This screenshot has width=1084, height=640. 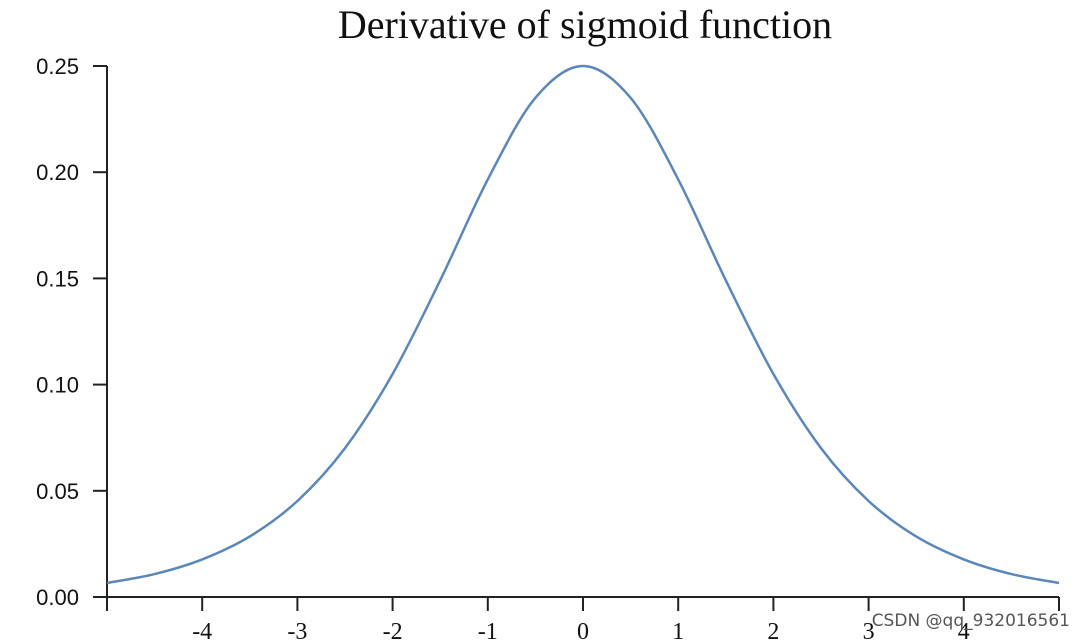 What do you see at coordinates (202, 629) in the screenshot?
I see `x-tick-label: -4` at bounding box center [202, 629].